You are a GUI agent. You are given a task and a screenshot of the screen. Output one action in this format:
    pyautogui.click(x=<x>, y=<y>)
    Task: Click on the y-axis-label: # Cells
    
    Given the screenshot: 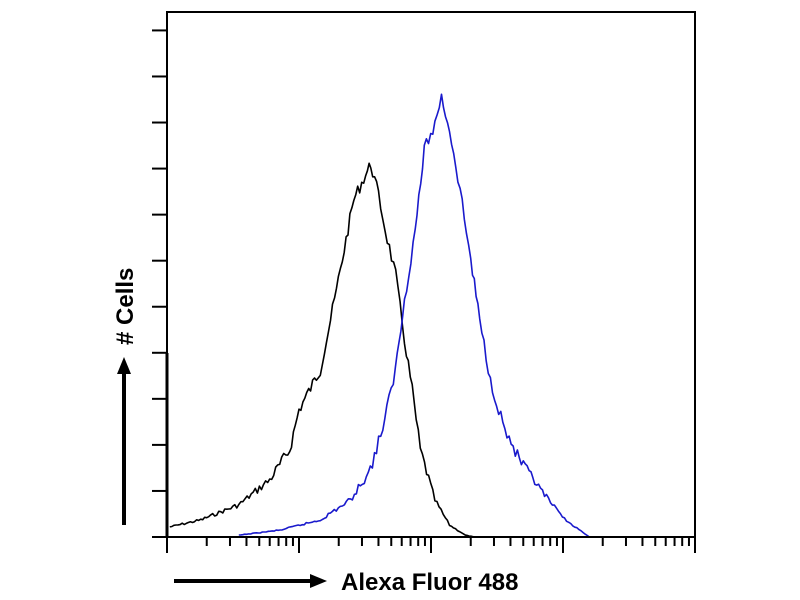 What is the action you would take?
    pyautogui.click(x=125, y=306)
    